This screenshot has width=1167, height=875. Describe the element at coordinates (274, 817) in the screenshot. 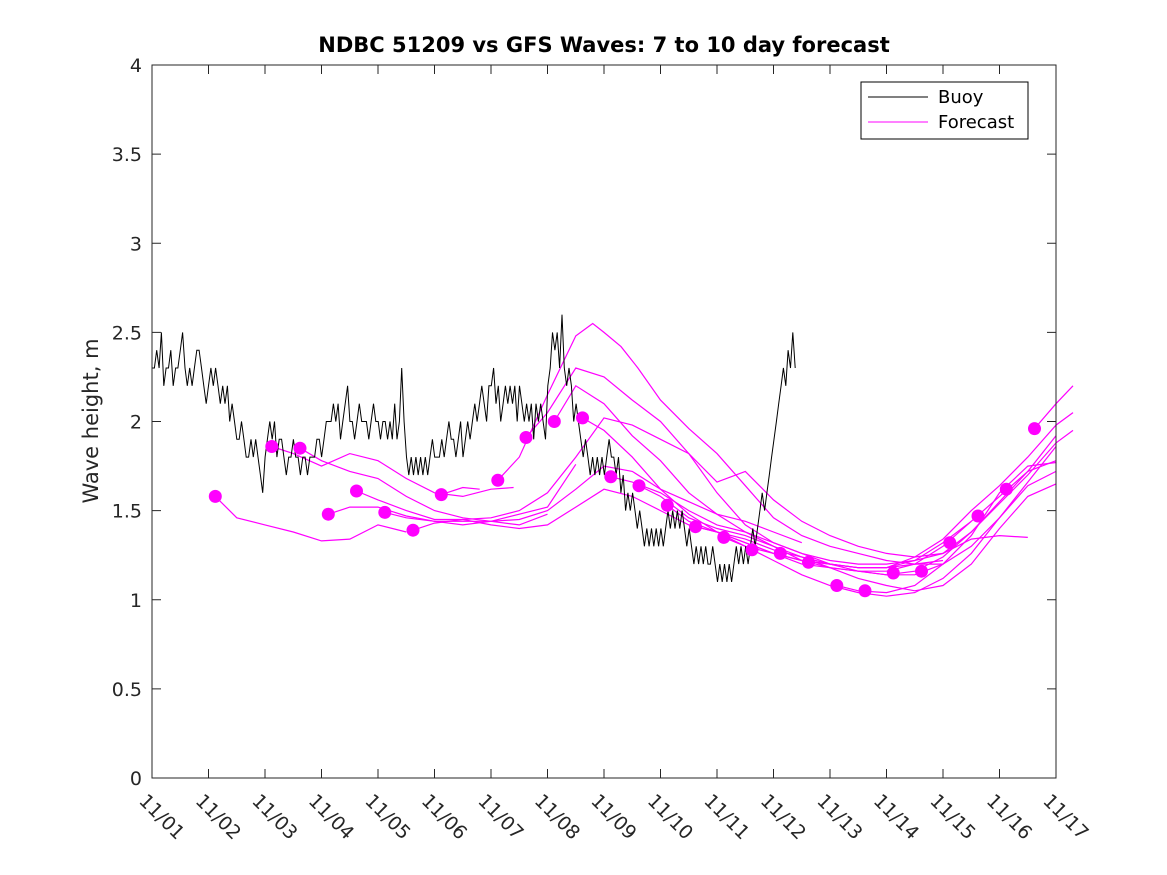

I see `x-tick-label: 11/03` at that location.